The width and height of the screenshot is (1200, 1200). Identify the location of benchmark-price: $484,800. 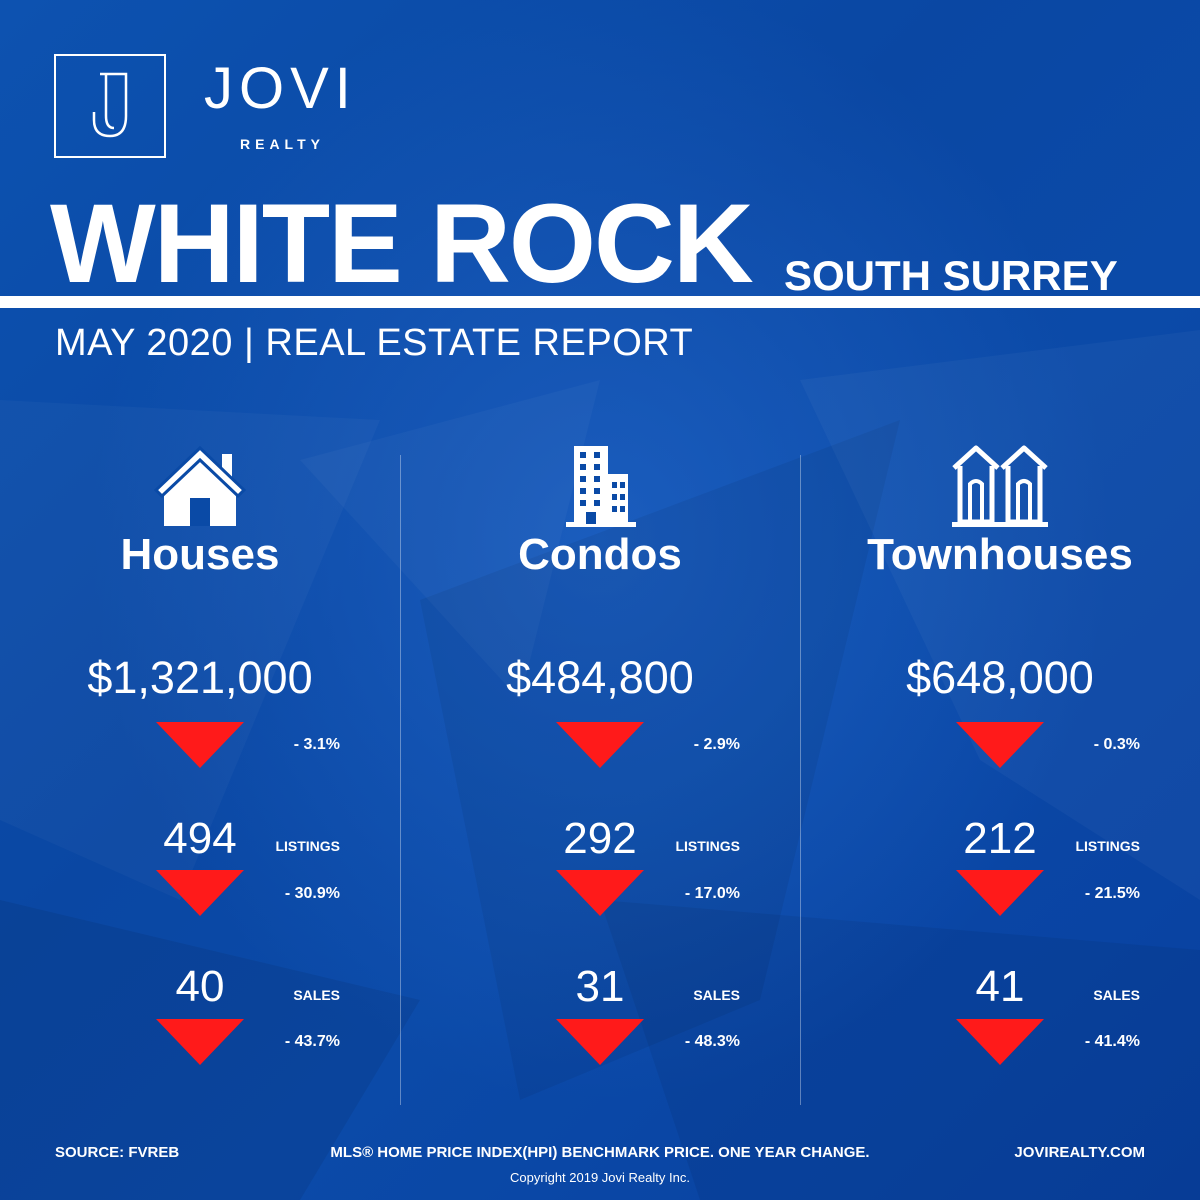
(600, 677).